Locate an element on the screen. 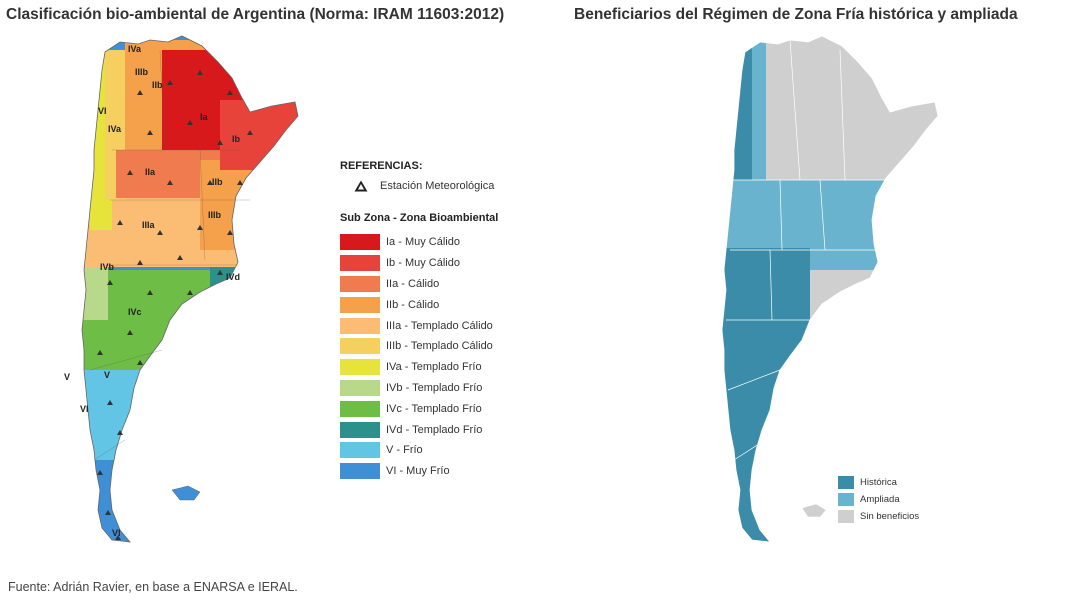 The height and width of the screenshot is (600, 1068). legend-item-historica: Histórica is located at coordinates (878, 482).